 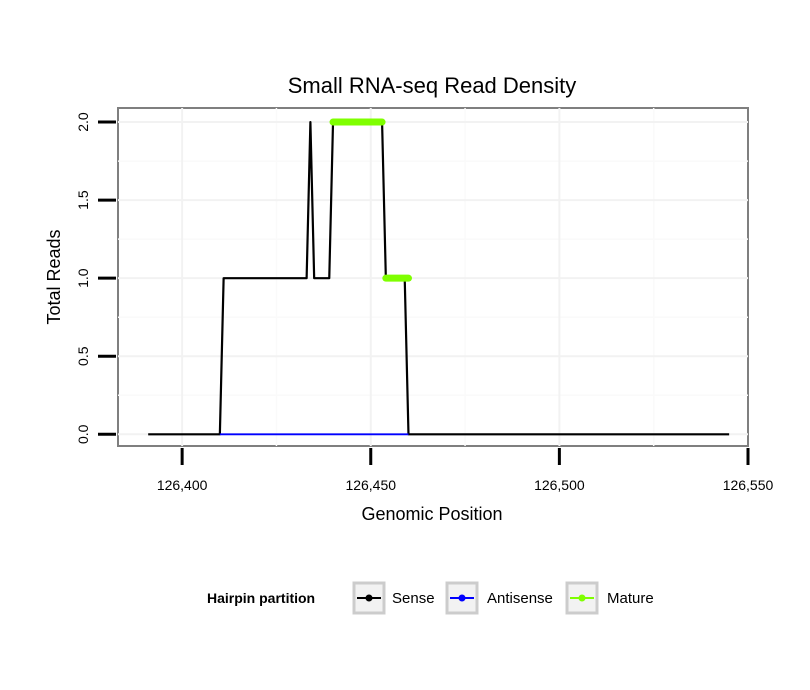 I want to click on y-tick-label: 2.0, so click(x=83, y=122).